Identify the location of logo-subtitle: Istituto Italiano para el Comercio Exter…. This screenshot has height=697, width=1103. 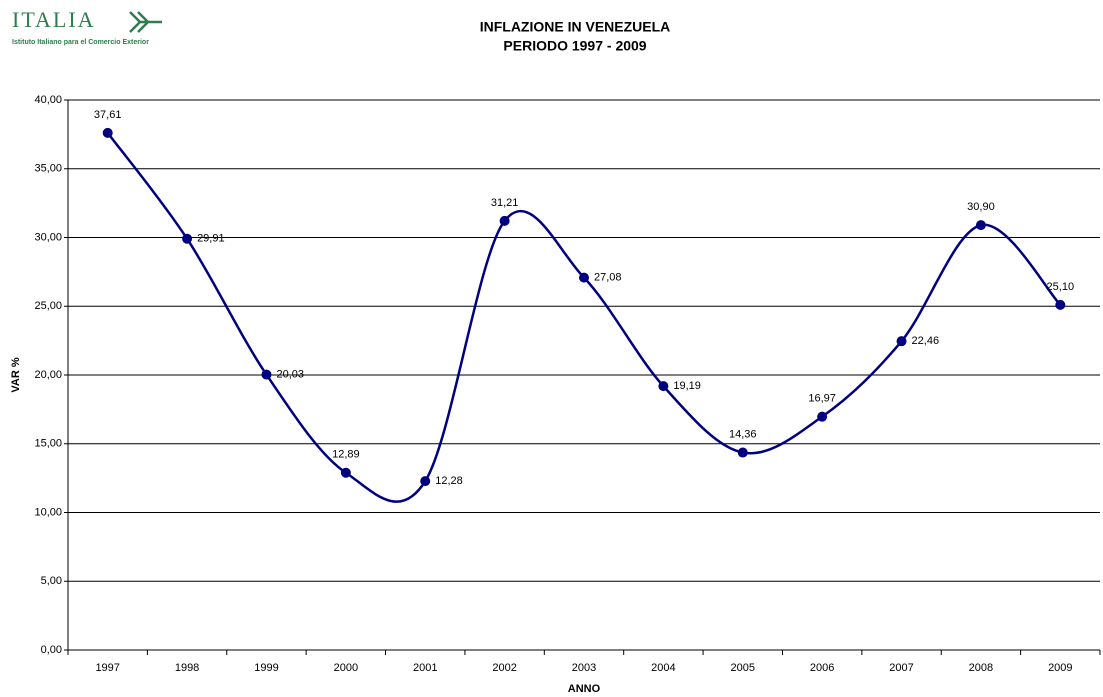
(80, 42).